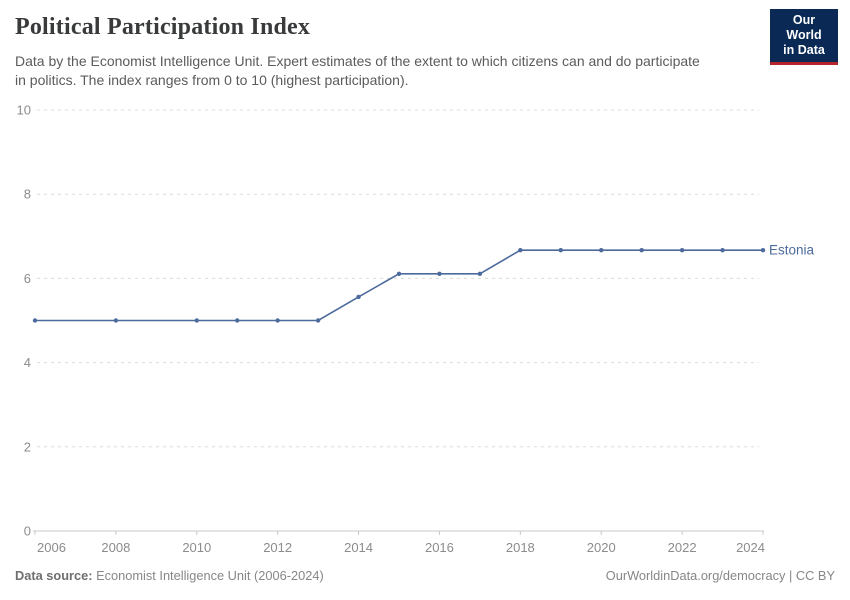  Describe the element at coordinates (54, 575) in the screenshot. I see `data-source-label: Data source:` at that location.